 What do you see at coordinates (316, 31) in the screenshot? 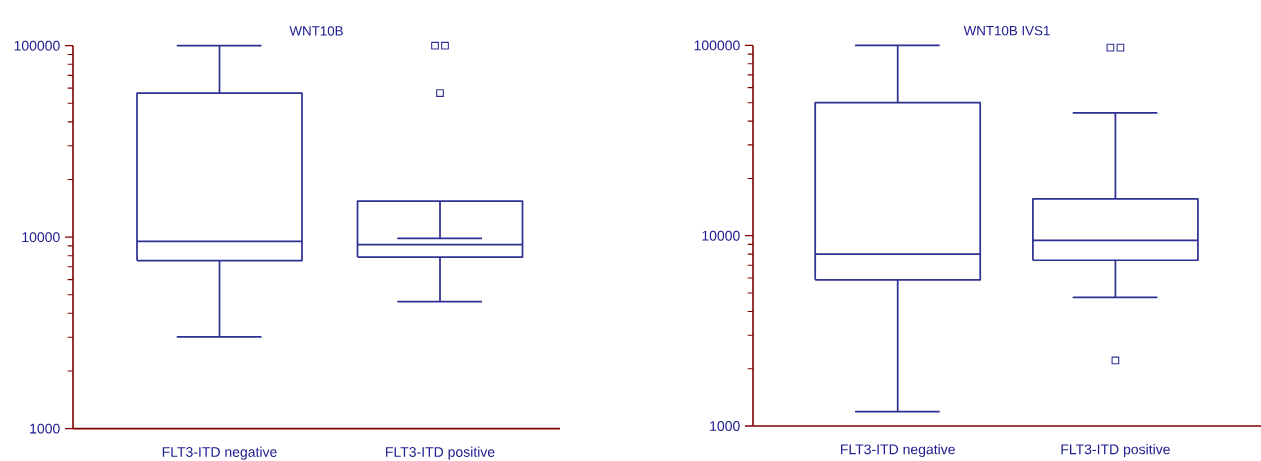
I see `chart-title: WNT10B` at bounding box center [316, 31].